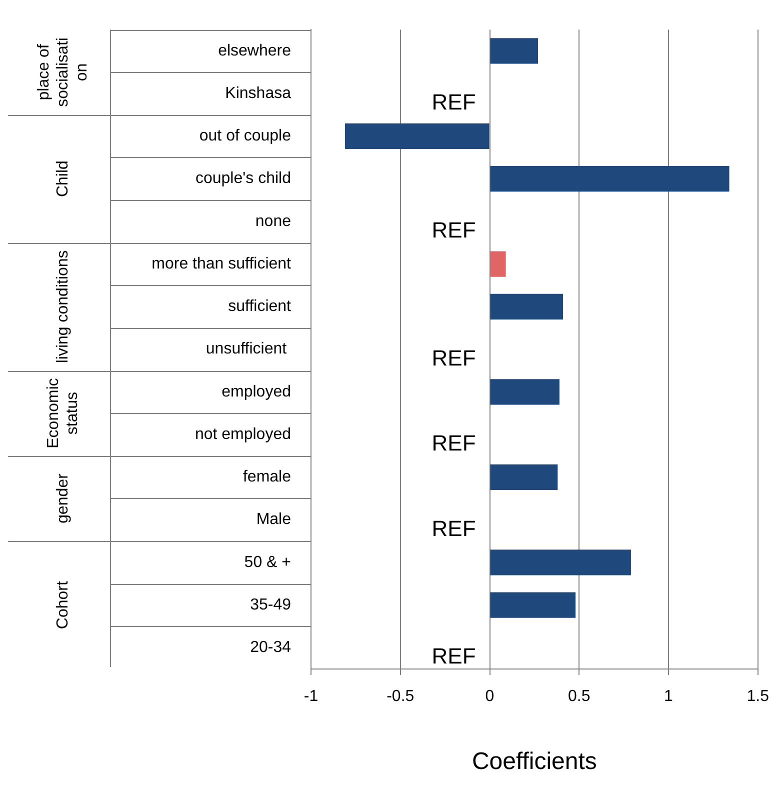 The width and height of the screenshot is (781, 787). What do you see at coordinates (255, 51) in the screenshot?
I see `y-tick-label: elsewhere` at bounding box center [255, 51].